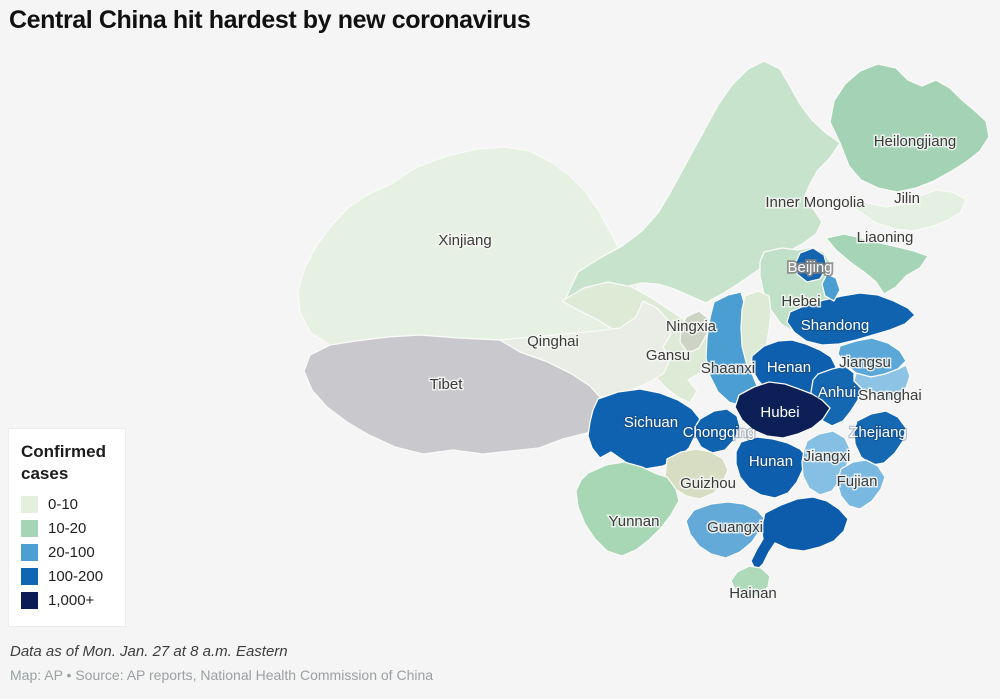  Describe the element at coordinates (702, 182) in the screenshot. I see `province-inner-mongolia` at that location.